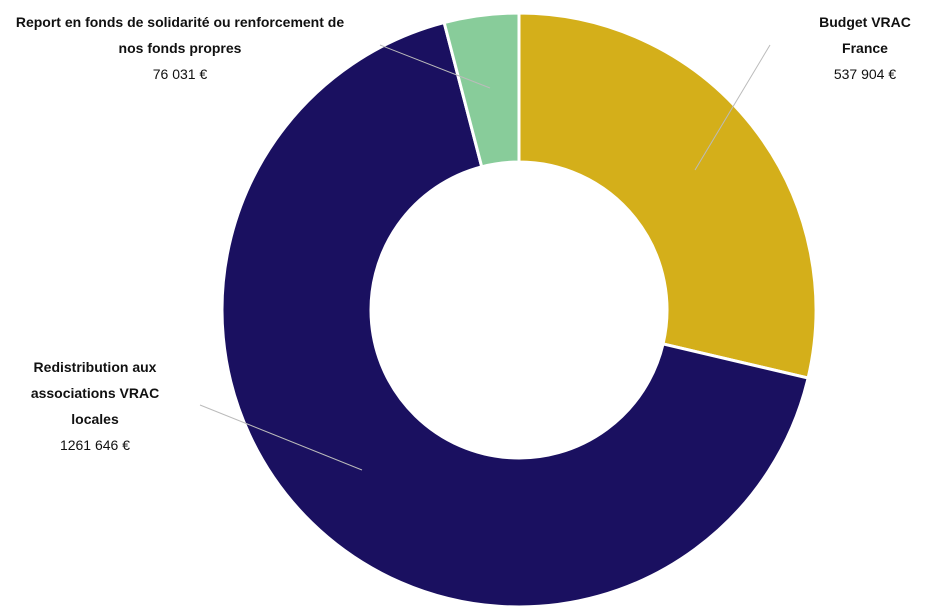 The image size is (933, 615). I want to click on category-label: Budget VRAC France, so click(865, 35).